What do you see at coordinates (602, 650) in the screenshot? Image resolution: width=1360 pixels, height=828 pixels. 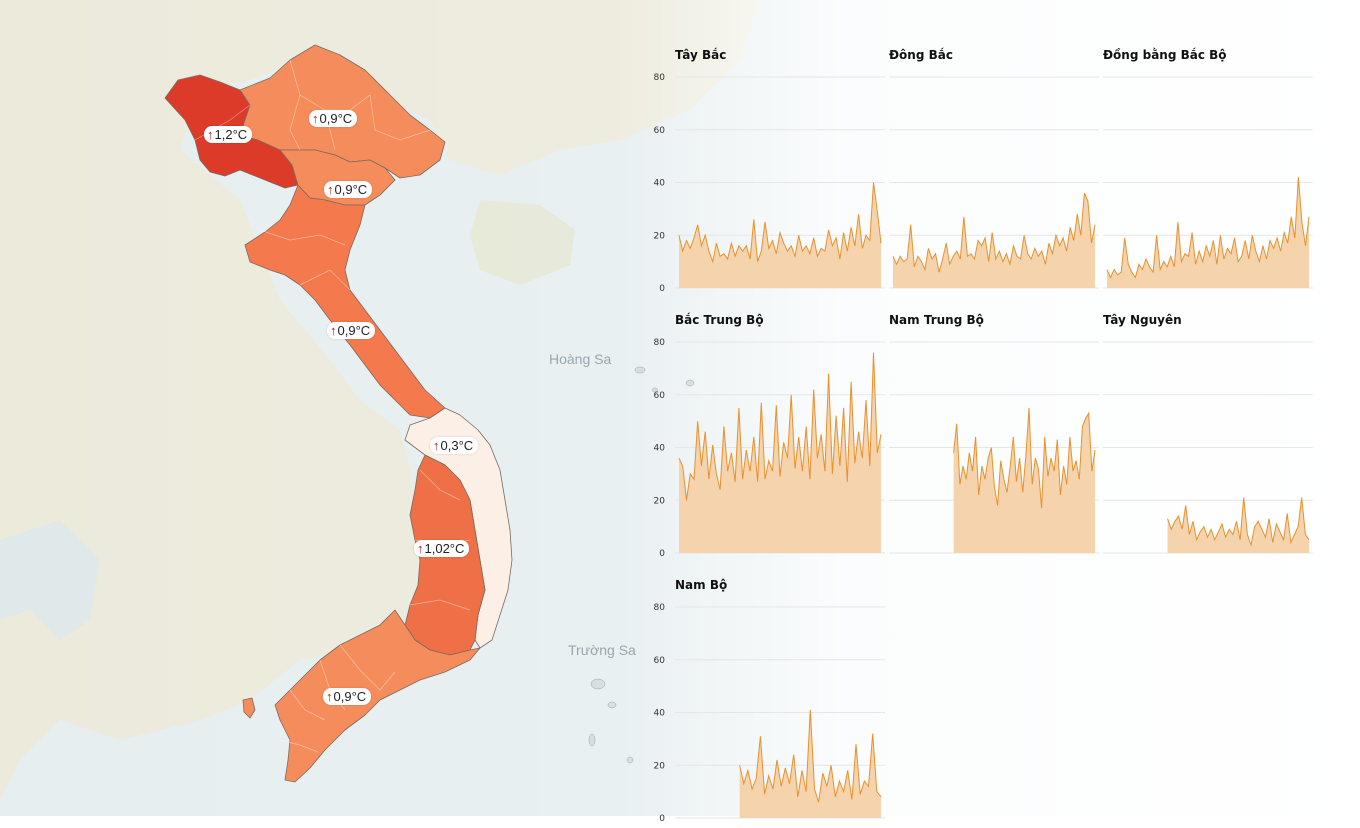 I see `place-label-truong-sa: Trường Sa` at bounding box center [602, 650].